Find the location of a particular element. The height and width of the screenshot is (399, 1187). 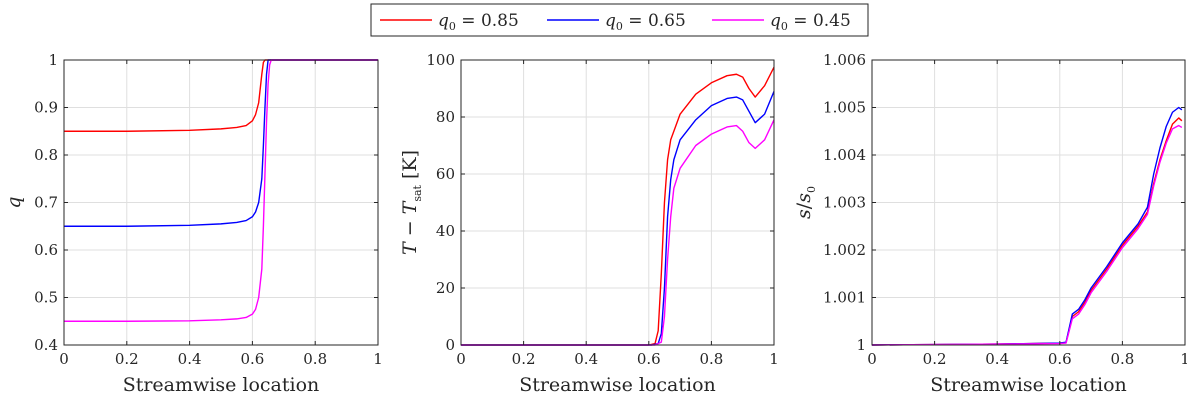

y-axis-label: s/s0 is located at coordinates (805, 202).